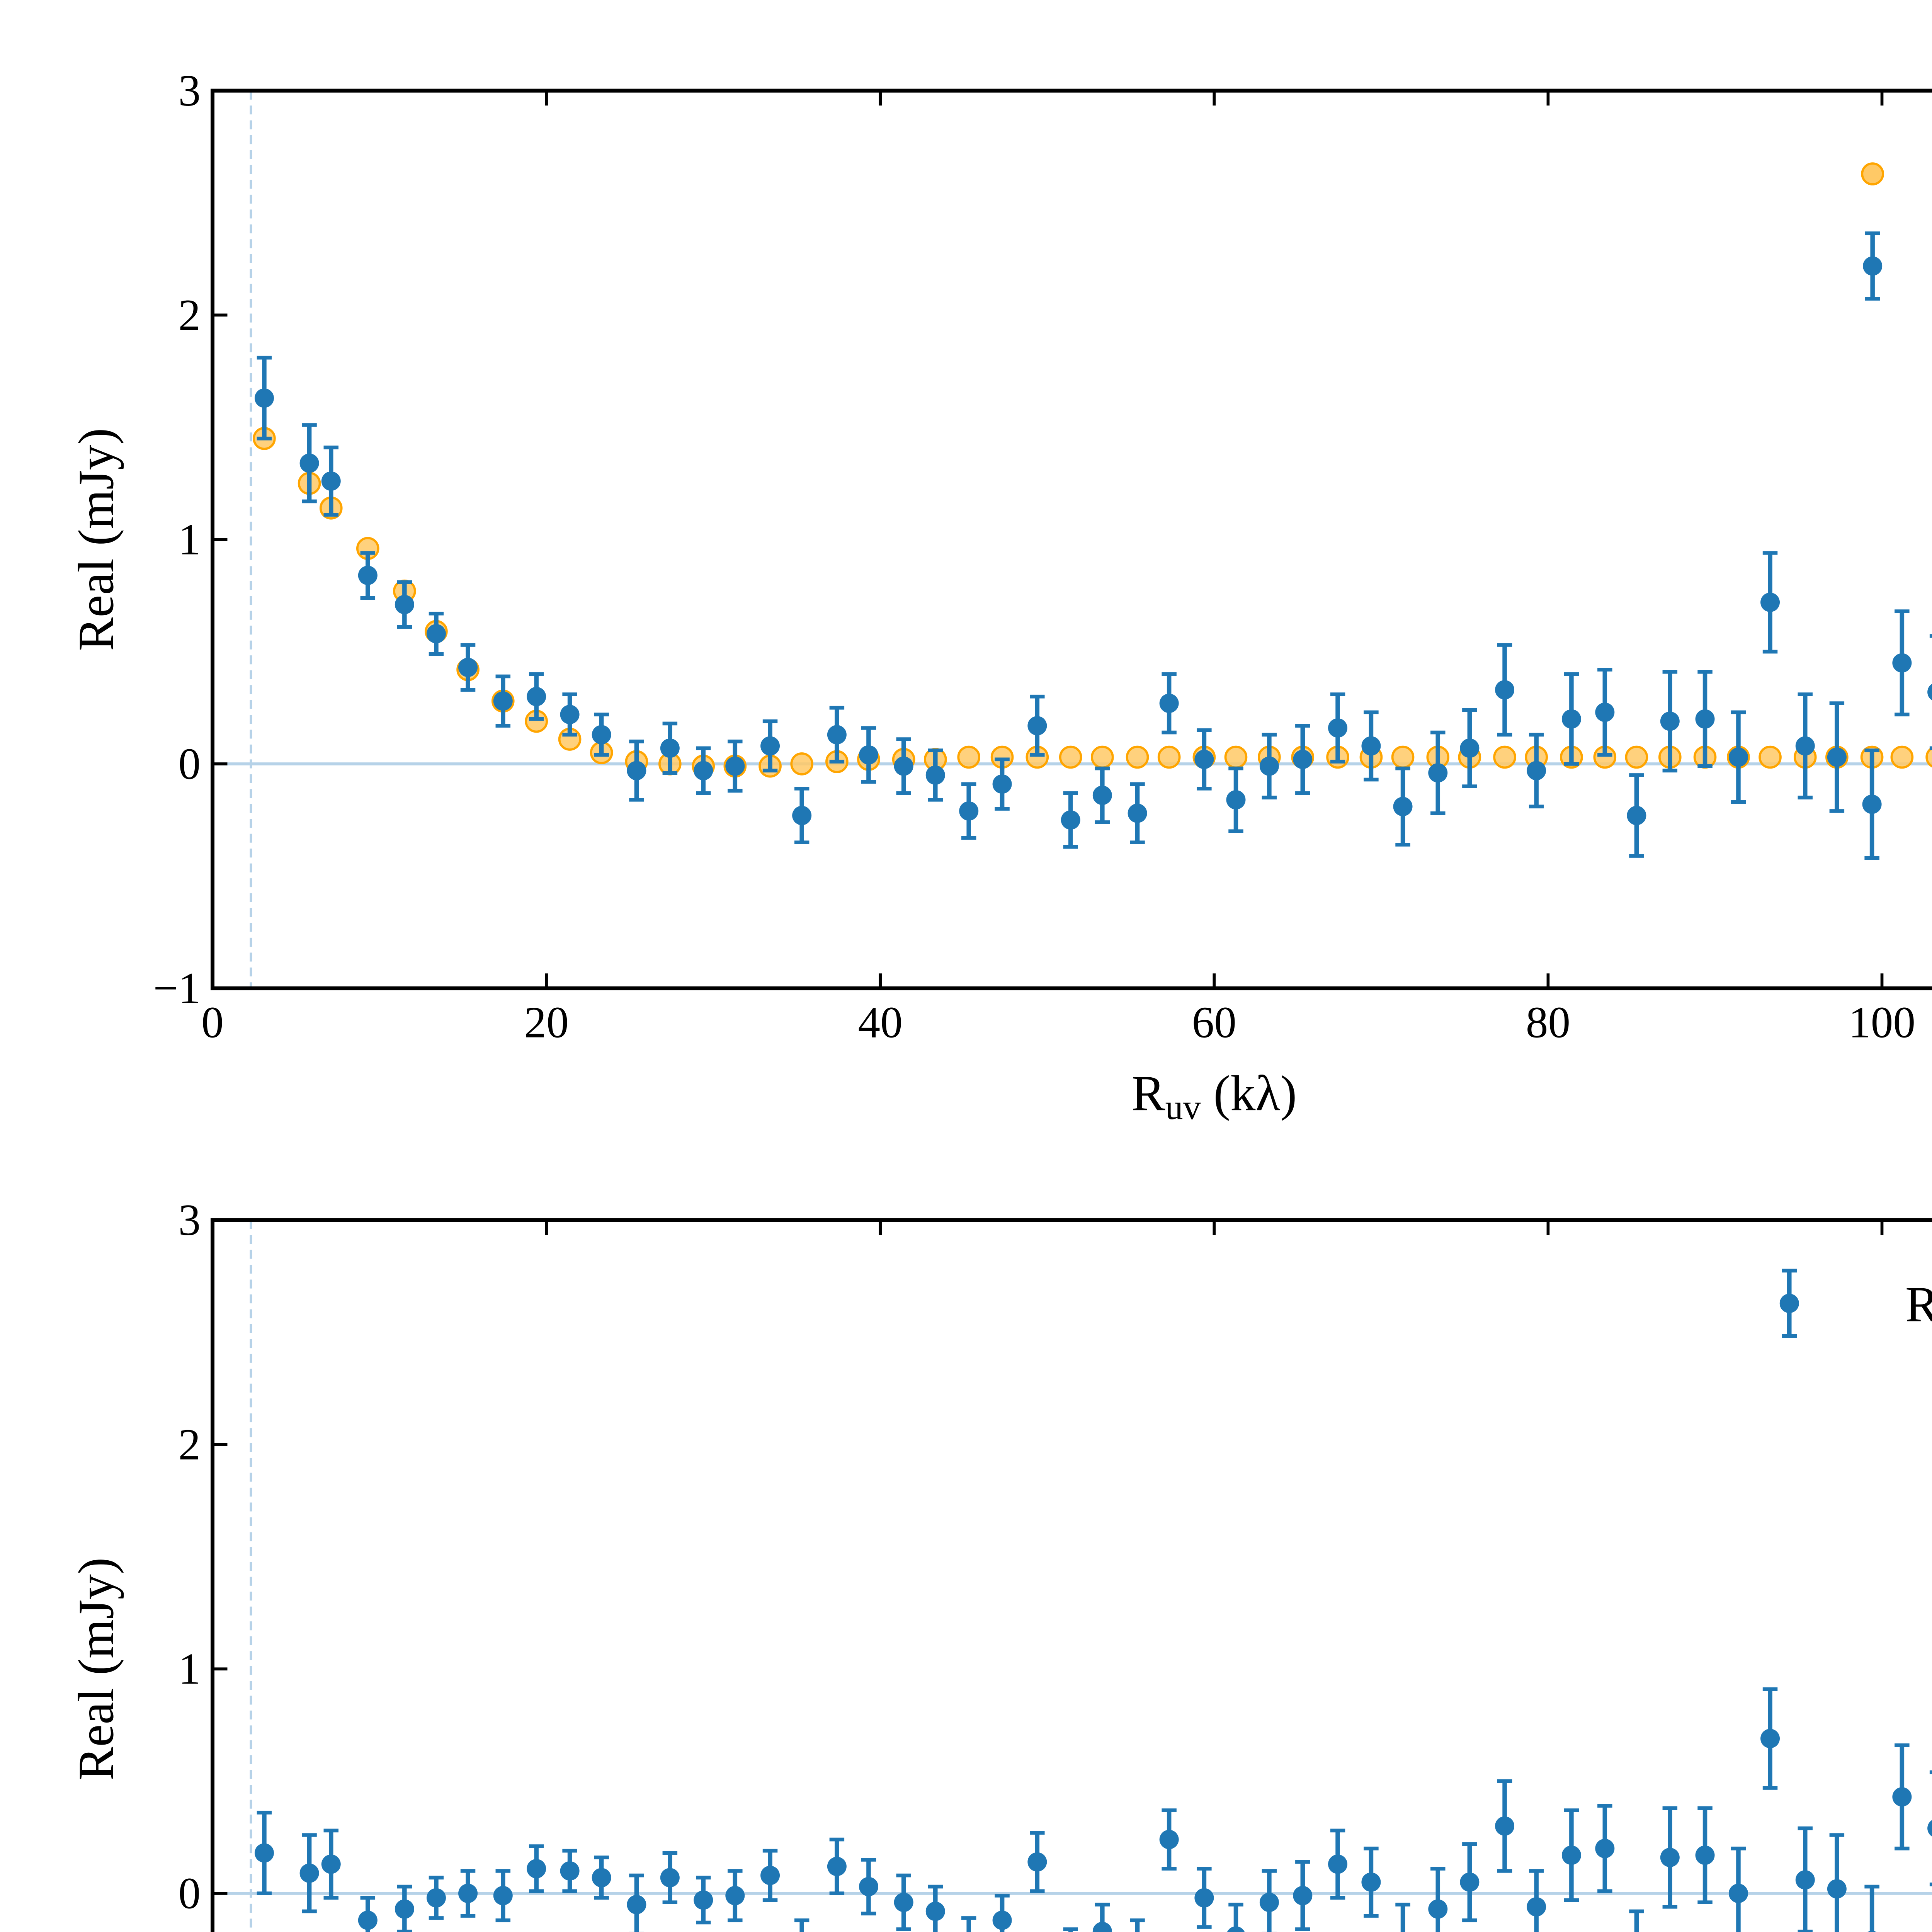 The image size is (1932, 1932). What do you see at coordinates (1872, 232) in the screenshot?
I see `legend: ModelData` at bounding box center [1872, 232].